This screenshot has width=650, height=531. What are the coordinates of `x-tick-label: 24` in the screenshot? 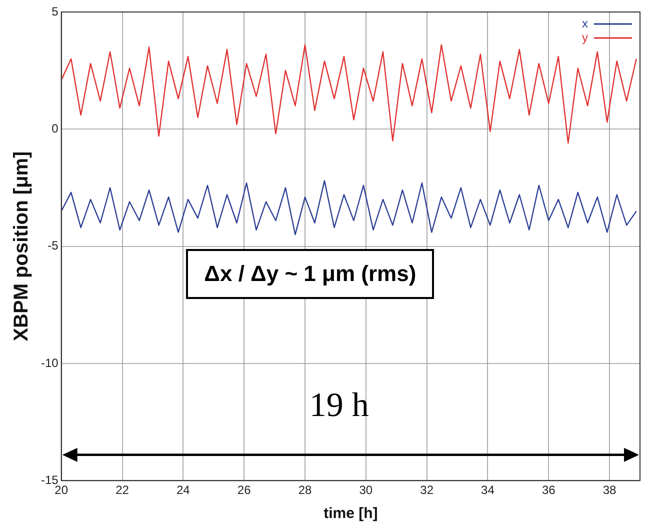 It's located at (183, 490).